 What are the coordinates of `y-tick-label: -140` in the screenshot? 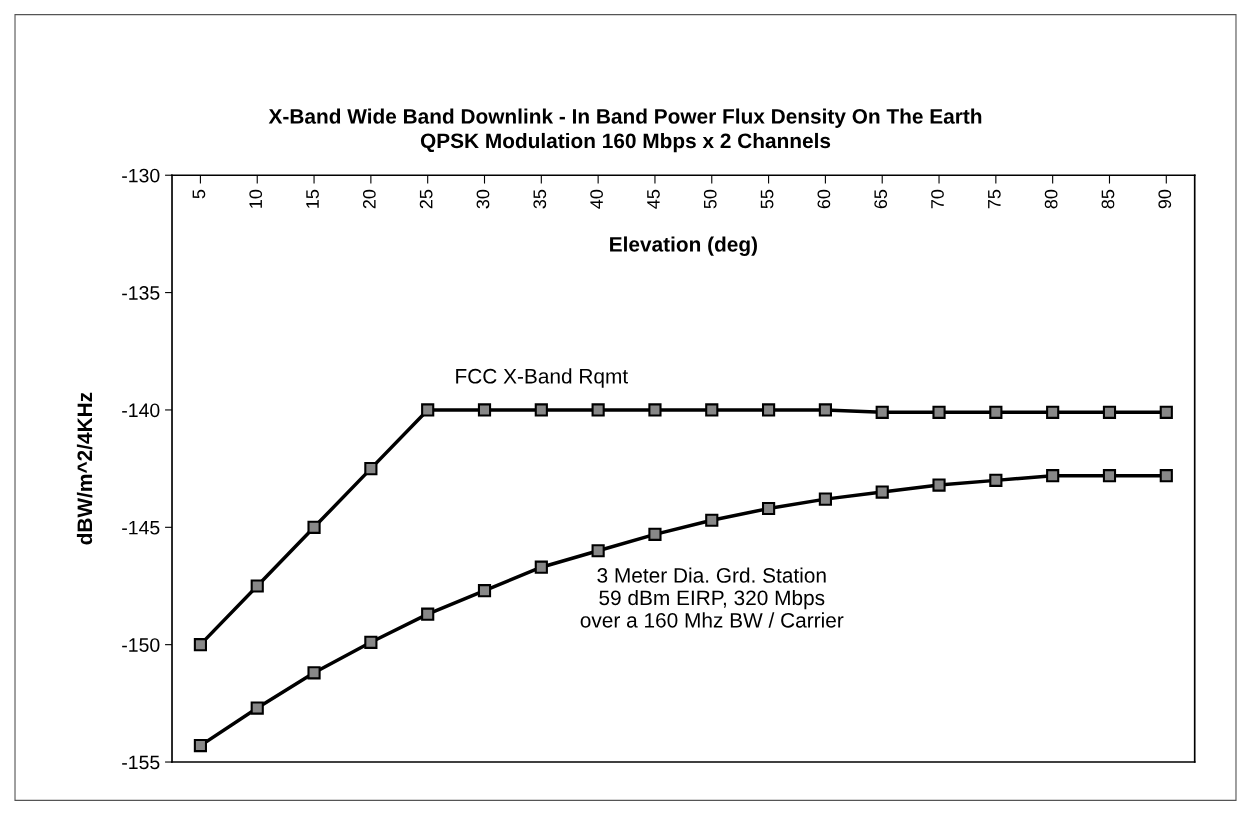 It's located at (141, 410).